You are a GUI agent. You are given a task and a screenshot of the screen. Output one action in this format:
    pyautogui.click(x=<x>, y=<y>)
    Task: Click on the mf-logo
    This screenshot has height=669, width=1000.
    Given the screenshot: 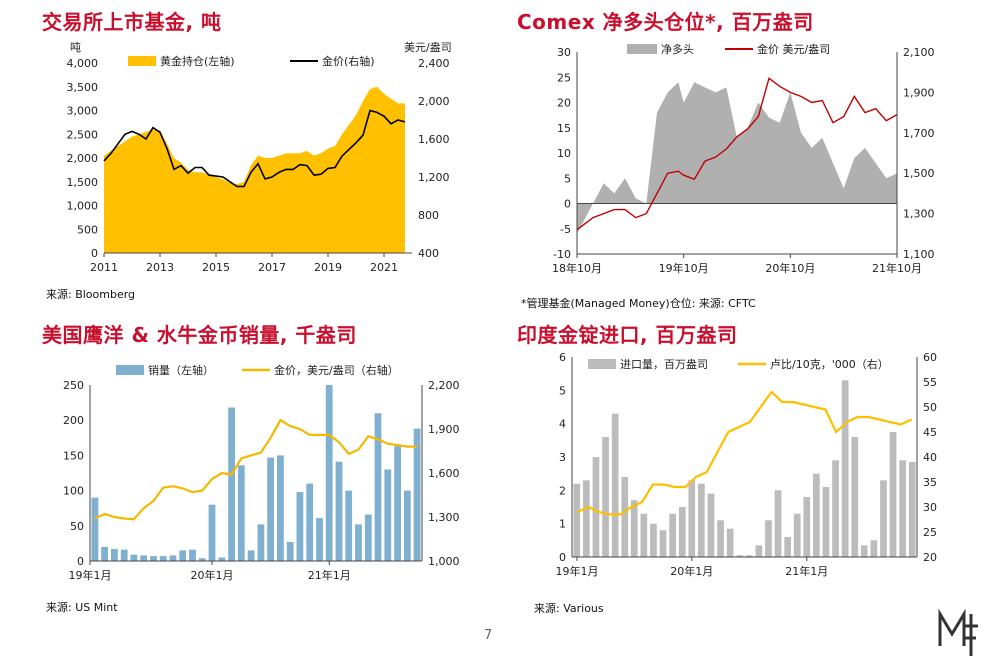 What is the action you would take?
    pyautogui.click(x=960, y=635)
    